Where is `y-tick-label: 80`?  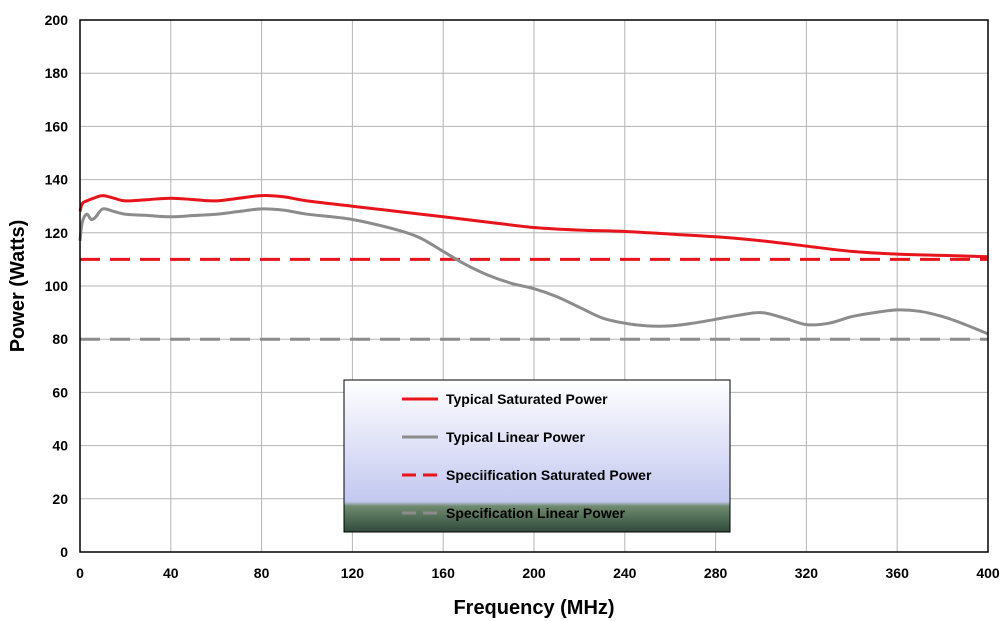 y-tick-label: 80 is located at coordinates (60, 339).